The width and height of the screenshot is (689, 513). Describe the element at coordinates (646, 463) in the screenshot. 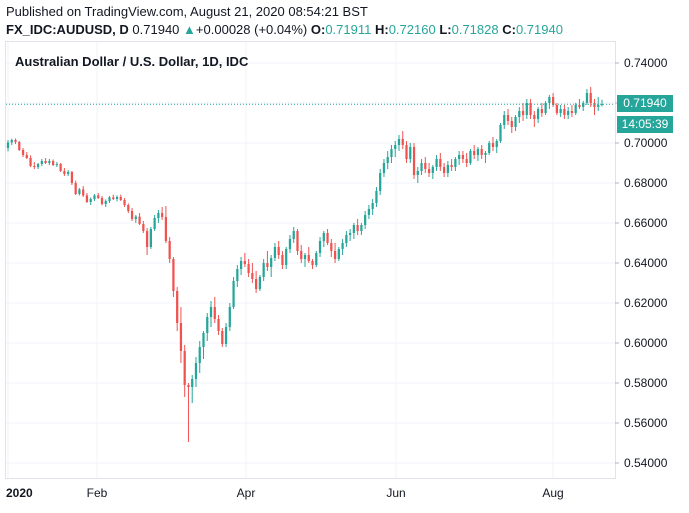

I see `y-tick-label: 0.54000` at that location.